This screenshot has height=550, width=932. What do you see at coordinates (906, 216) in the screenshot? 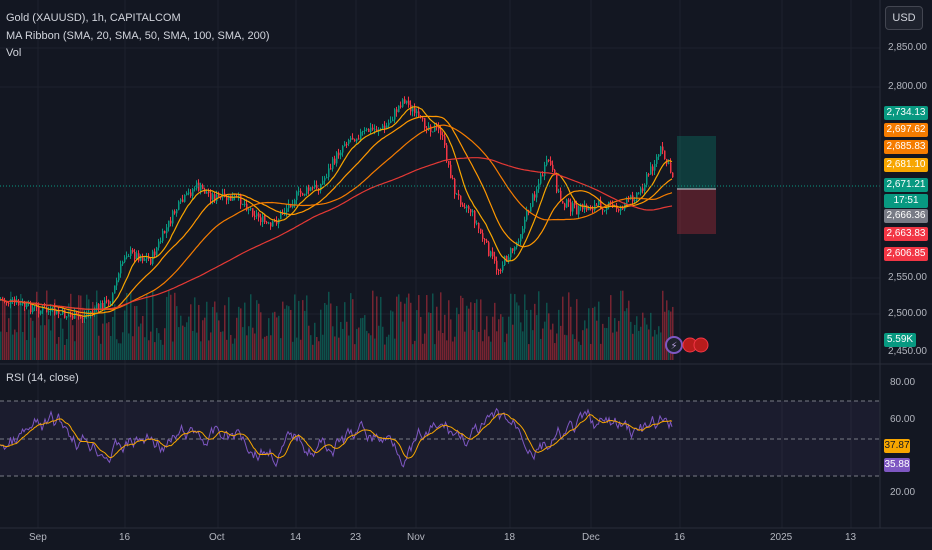
I see `price-tag: 2,666.36` at bounding box center [906, 216].